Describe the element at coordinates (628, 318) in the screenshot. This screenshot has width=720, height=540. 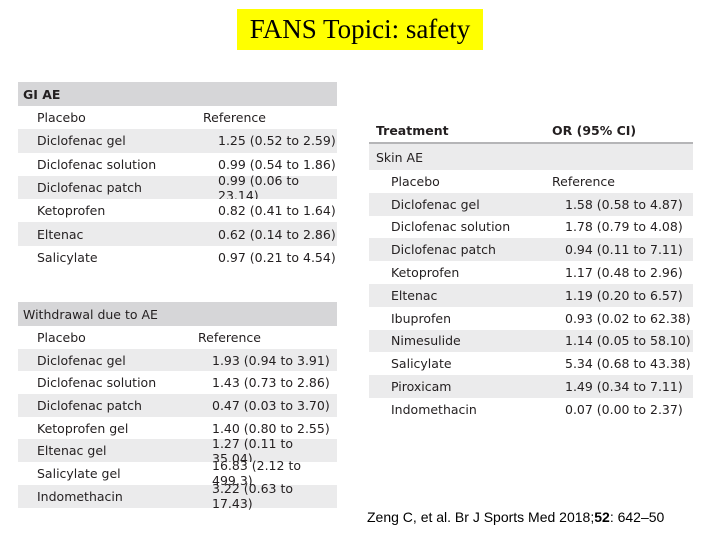
I see `value-cell: 0.93 (0.02 to 62.38)` at that location.